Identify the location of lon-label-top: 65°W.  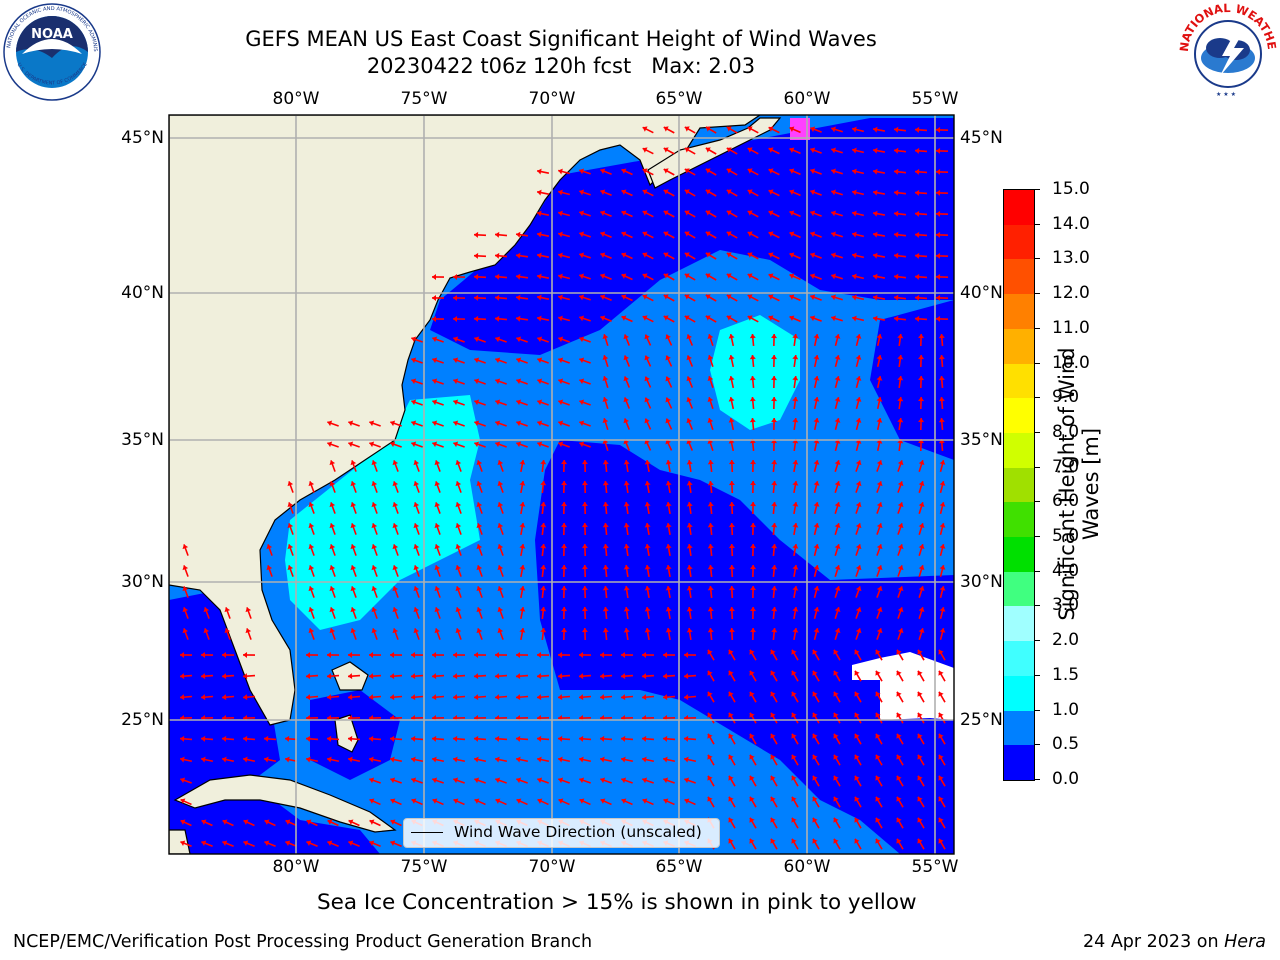
(679, 99).